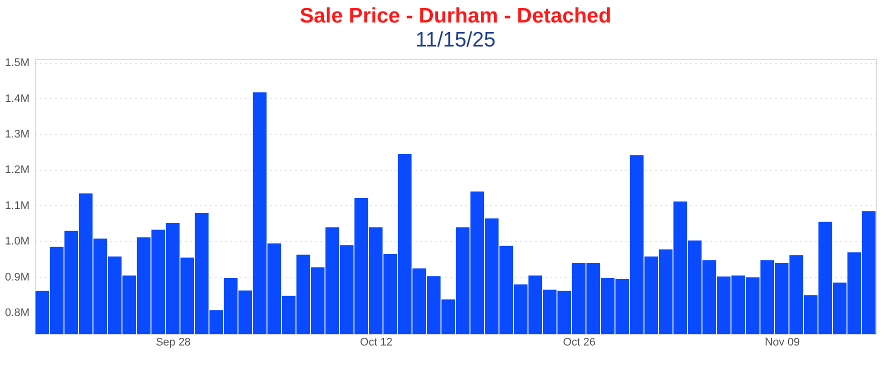 The width and height of the screenshot is (896, 365). What do you see at coordinates (17, 206) in the screenshot?
I see `y-tick-label: 1.1M` at bounding box center [17, 206].